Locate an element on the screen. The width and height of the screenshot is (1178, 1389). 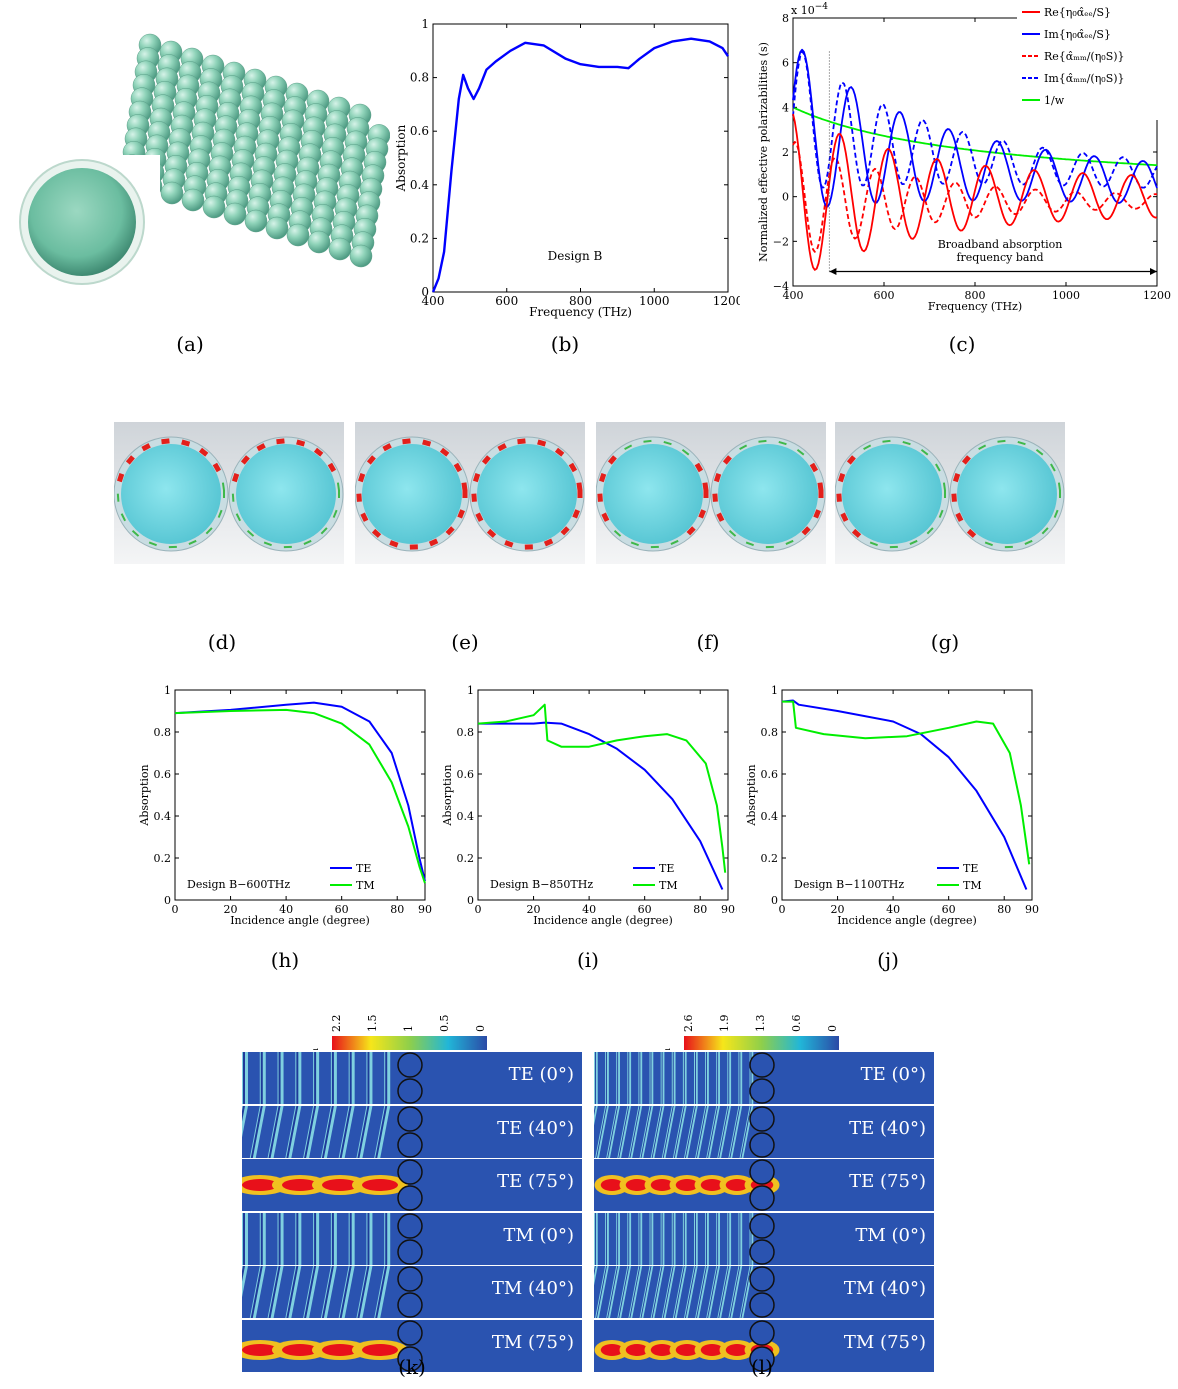
colorbar-tick: 0 is located at coordinates (480, 1028).